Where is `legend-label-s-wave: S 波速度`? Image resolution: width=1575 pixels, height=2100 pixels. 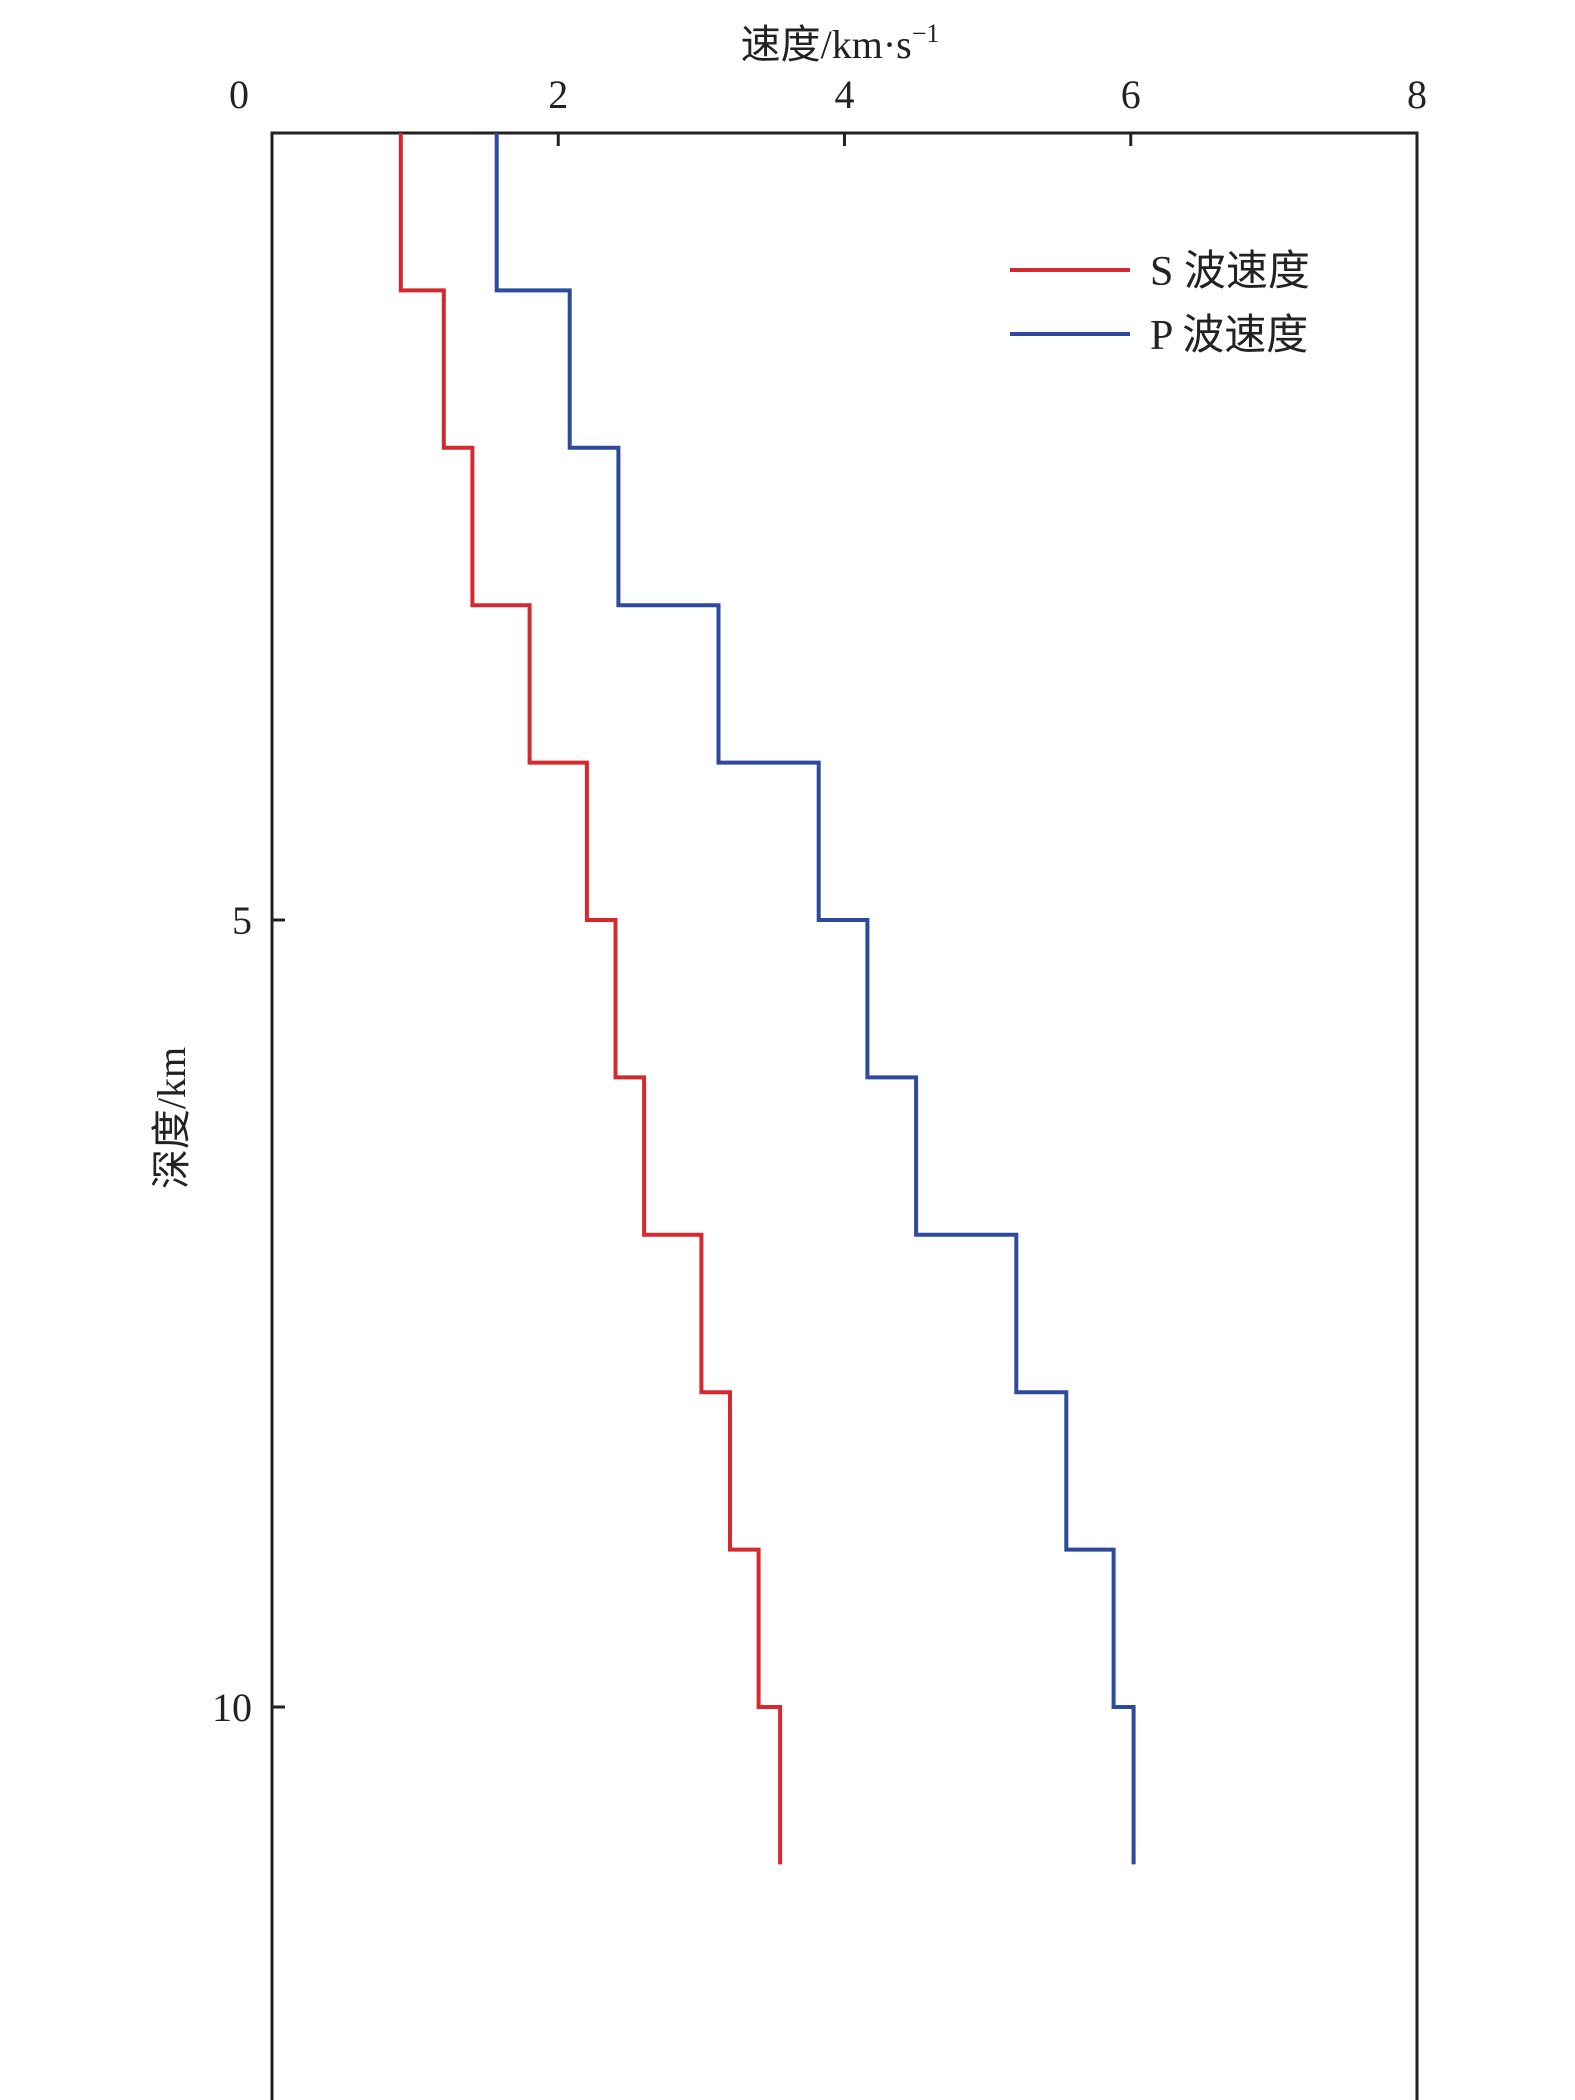 legend-label-s-wave: S 波速度 is located at coordinates (1230, 272).